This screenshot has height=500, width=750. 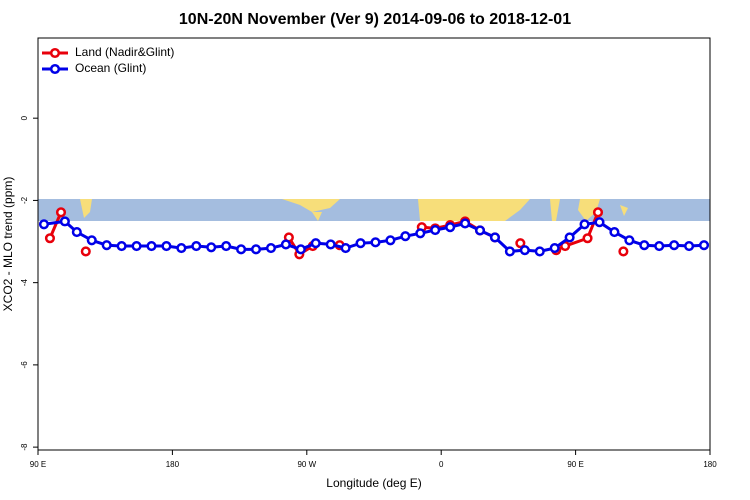 I want to click on y-axis-label: XCO2 - MLO trend (ppm), so click(x=8, y=244).